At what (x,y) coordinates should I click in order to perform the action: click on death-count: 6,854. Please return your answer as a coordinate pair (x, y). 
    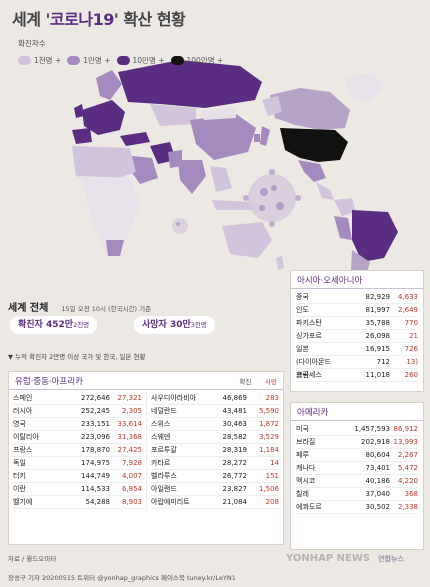
    Looking at the image, I should click on (131, 489).